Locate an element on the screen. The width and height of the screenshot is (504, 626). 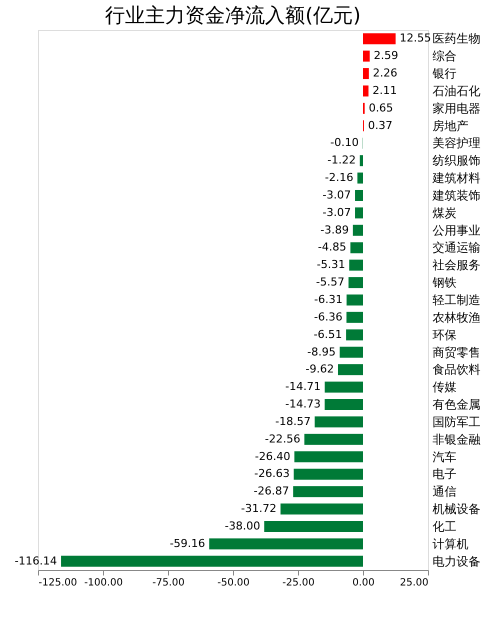
x-tick-label: -125.00 is located at coordinates (58, 583).